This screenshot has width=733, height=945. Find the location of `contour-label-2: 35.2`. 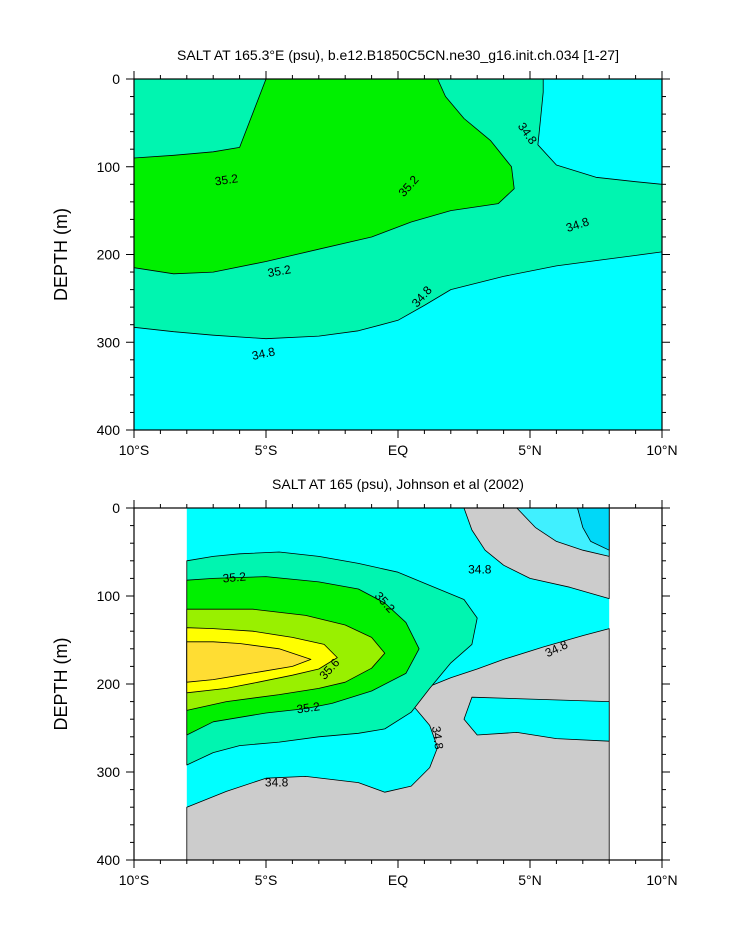

contour-label-2: 35.2 is located at coordinates (279, 271).